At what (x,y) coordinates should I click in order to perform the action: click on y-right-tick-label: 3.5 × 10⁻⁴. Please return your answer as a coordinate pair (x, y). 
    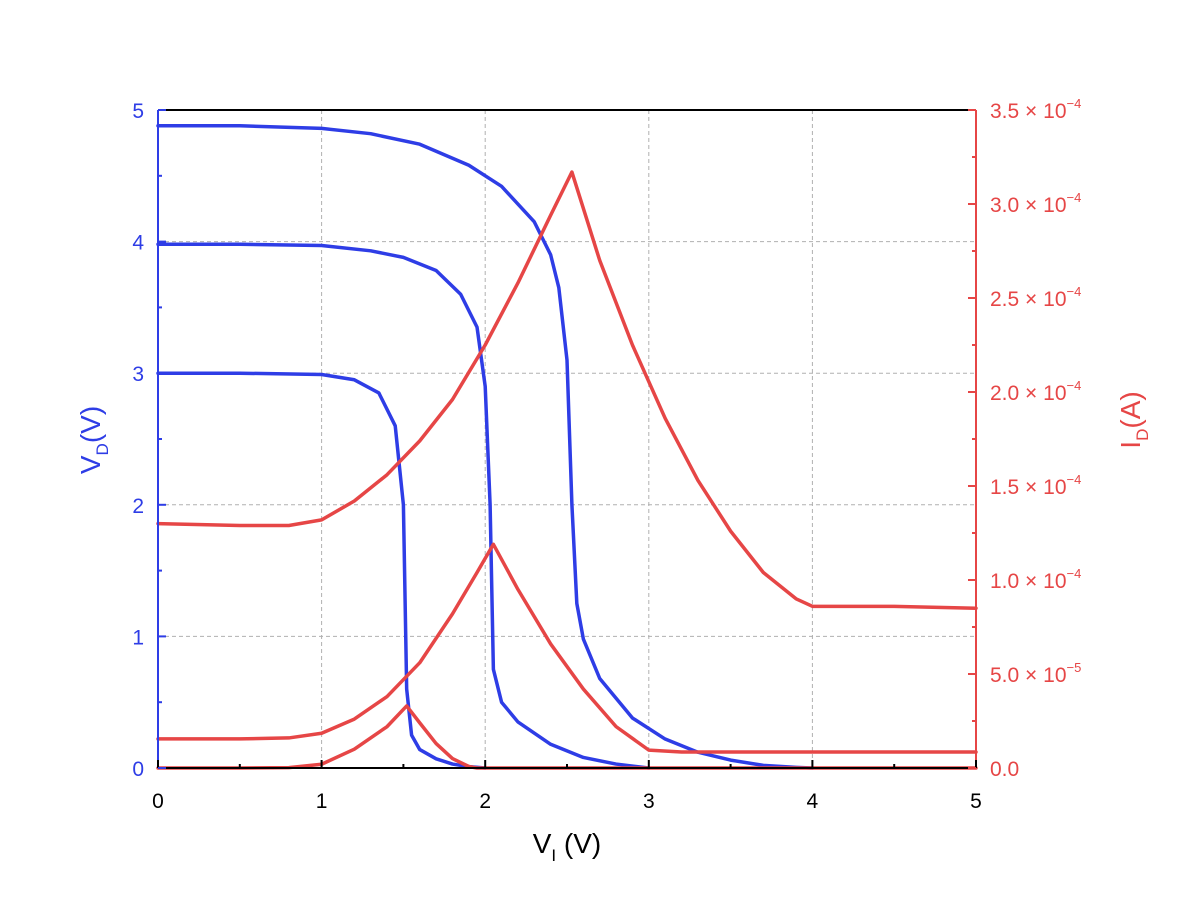
    Looking at the image, I should click on (1035, 109).